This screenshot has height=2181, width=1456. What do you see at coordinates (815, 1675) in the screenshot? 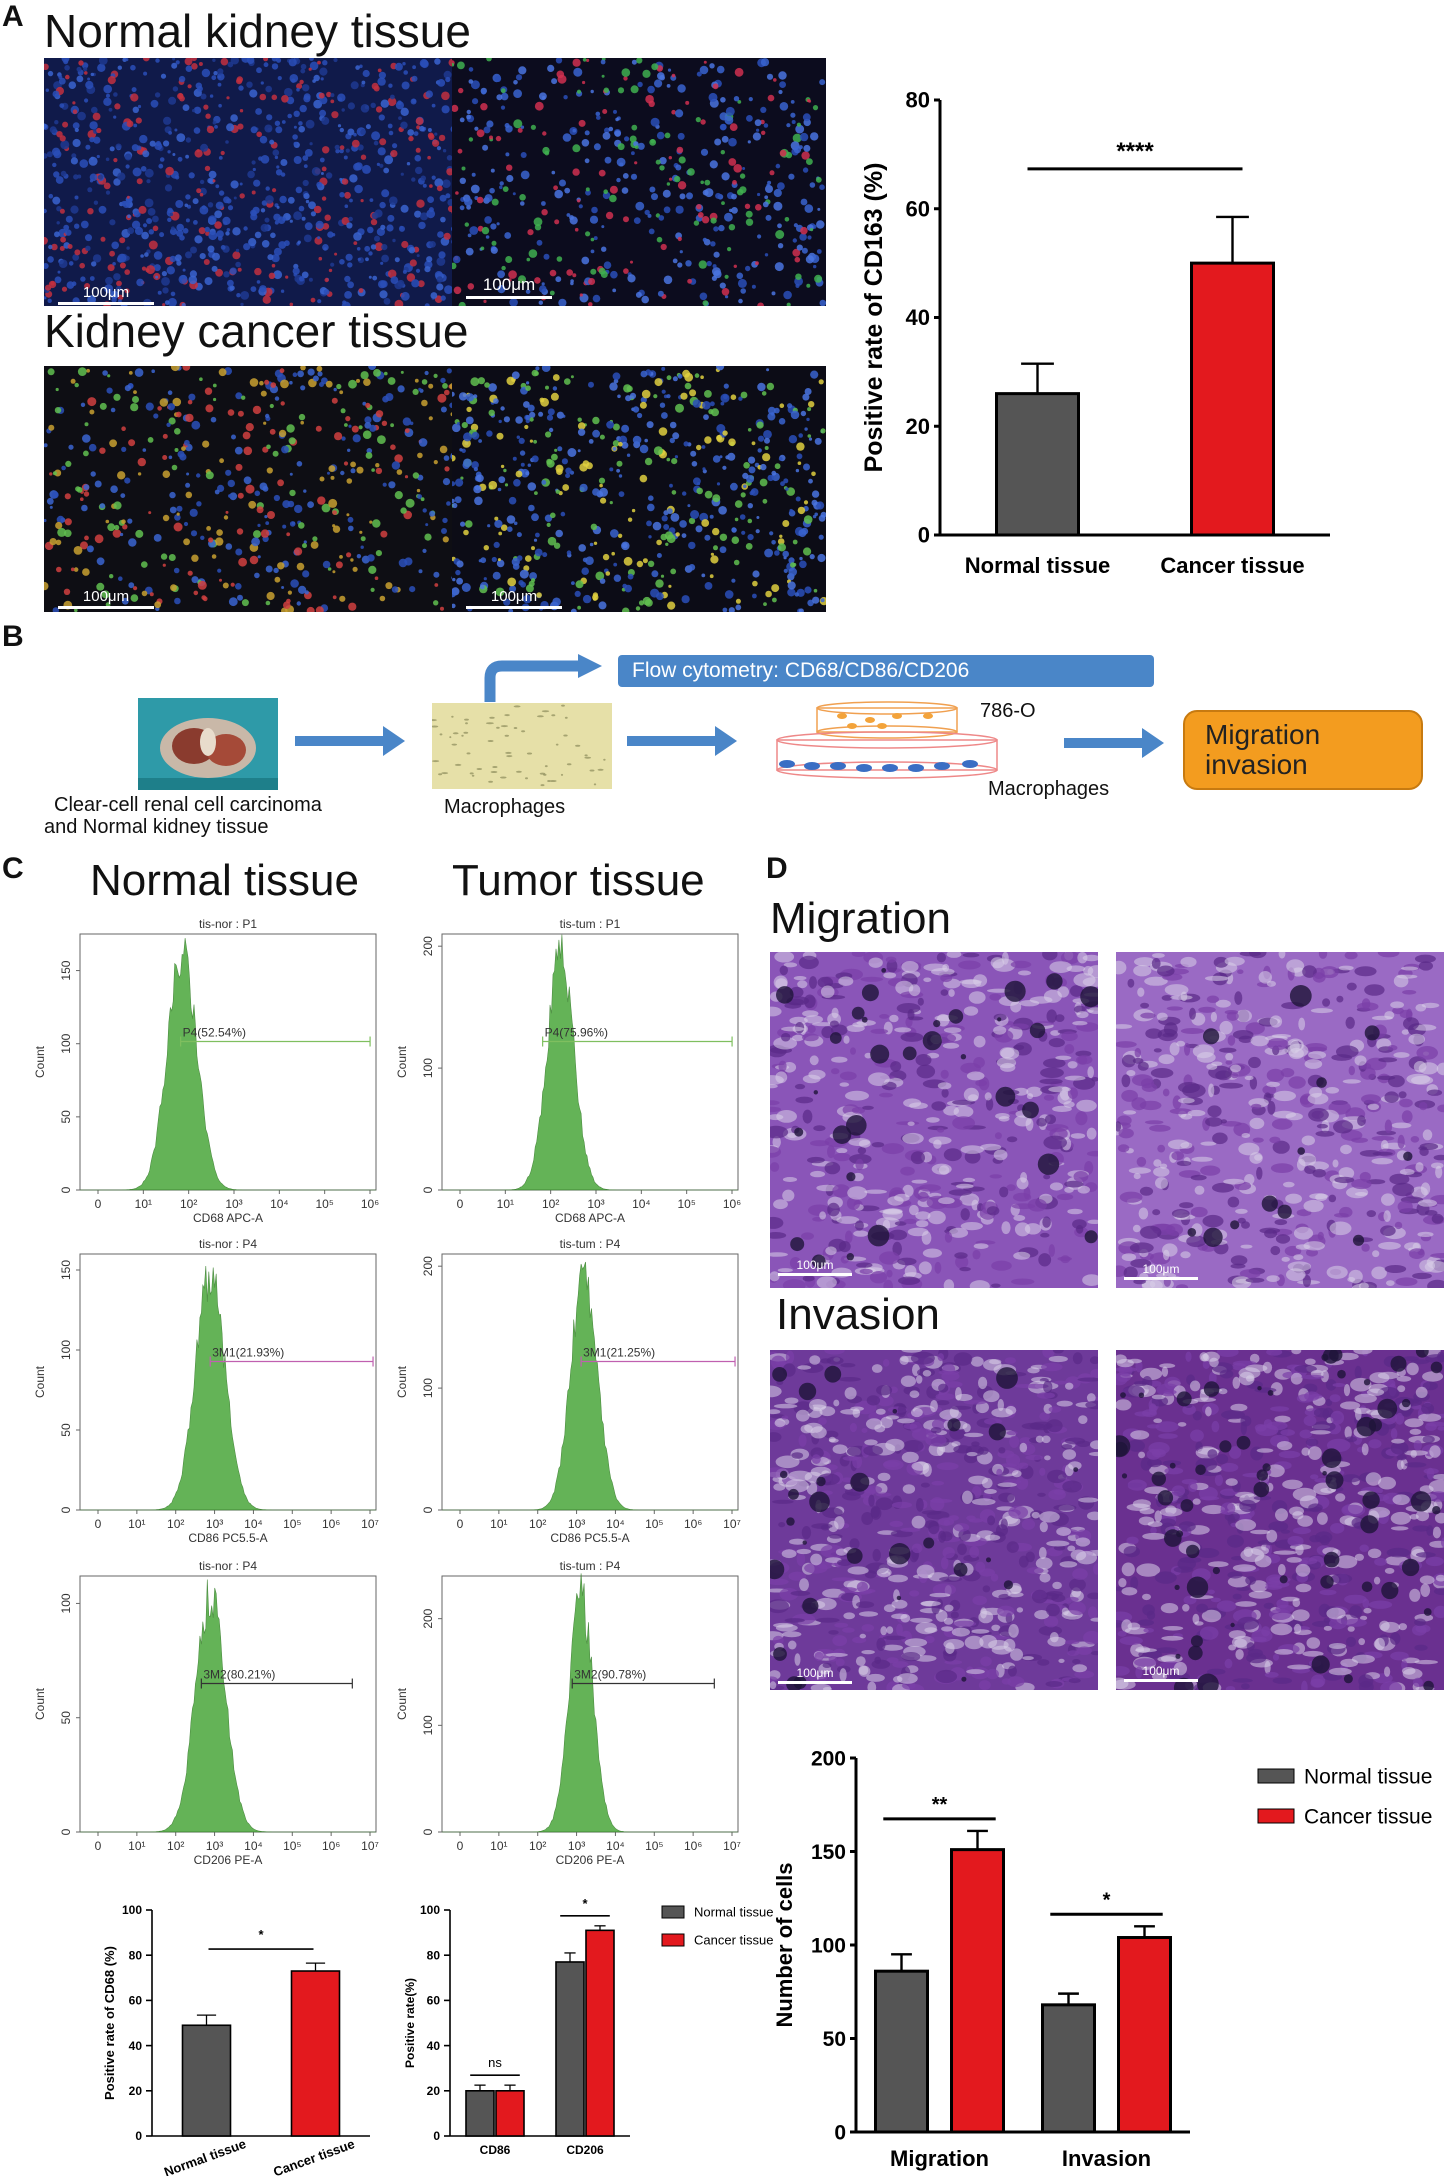
I see `scale-bar-d3: 100μm` at bounding box center [815, 1675].